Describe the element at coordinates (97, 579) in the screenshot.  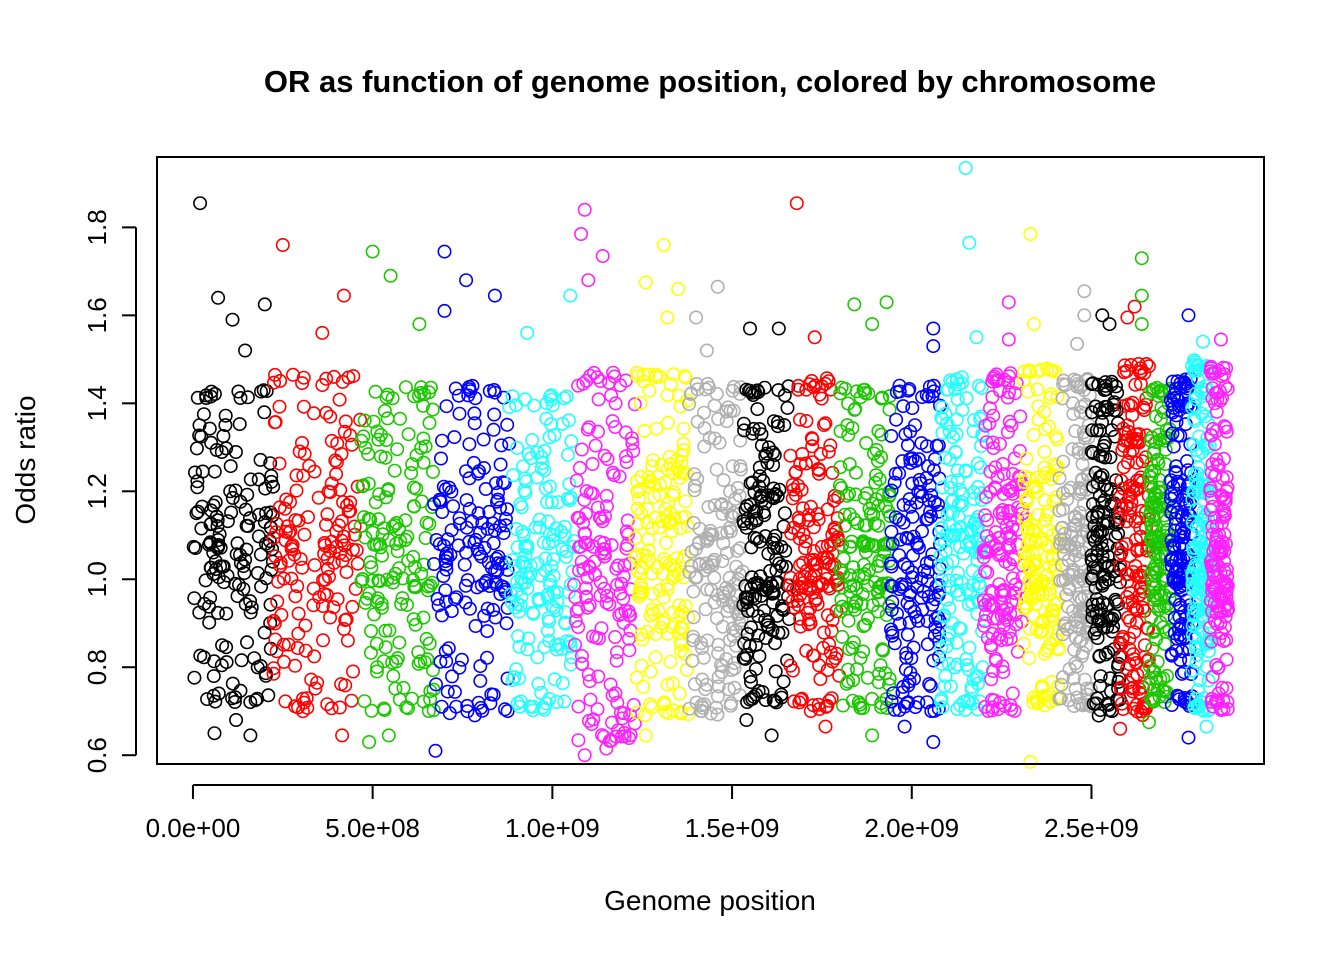
I see `y-tick-label: 1.0` at that location.